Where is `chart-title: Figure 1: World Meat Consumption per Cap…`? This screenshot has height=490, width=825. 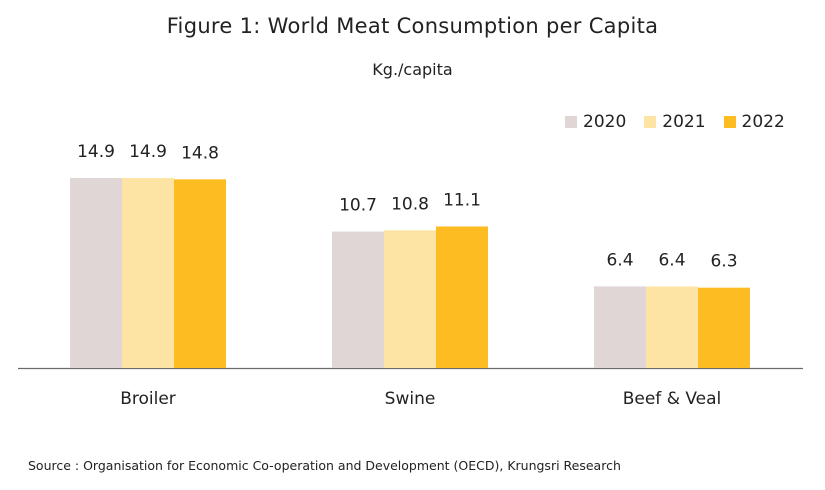 chart-title: Figure 1: World Meat Consumption per Cap… is located at coordinates (412, 26).